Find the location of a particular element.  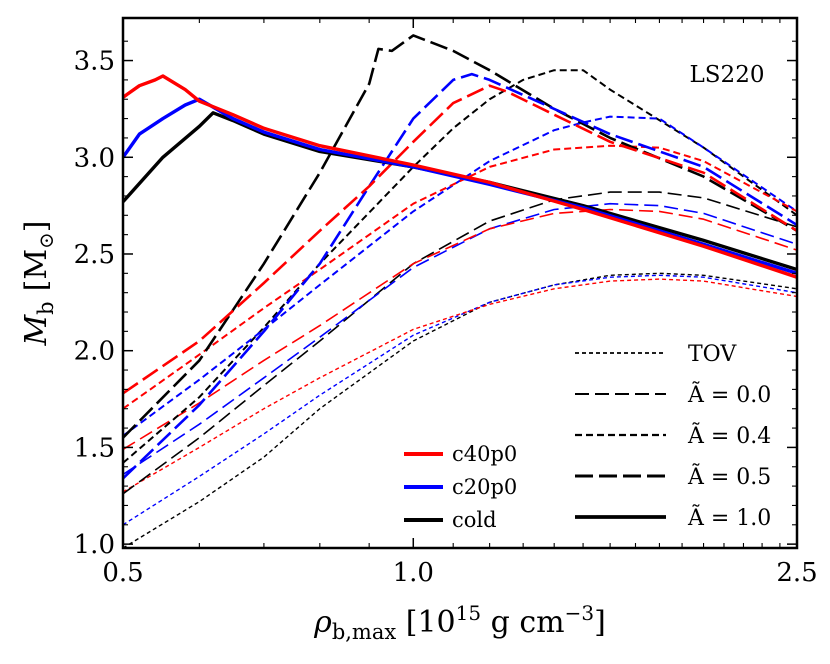

y-axis-label: Mb [M⊙] is located at coordinates (38, 283).